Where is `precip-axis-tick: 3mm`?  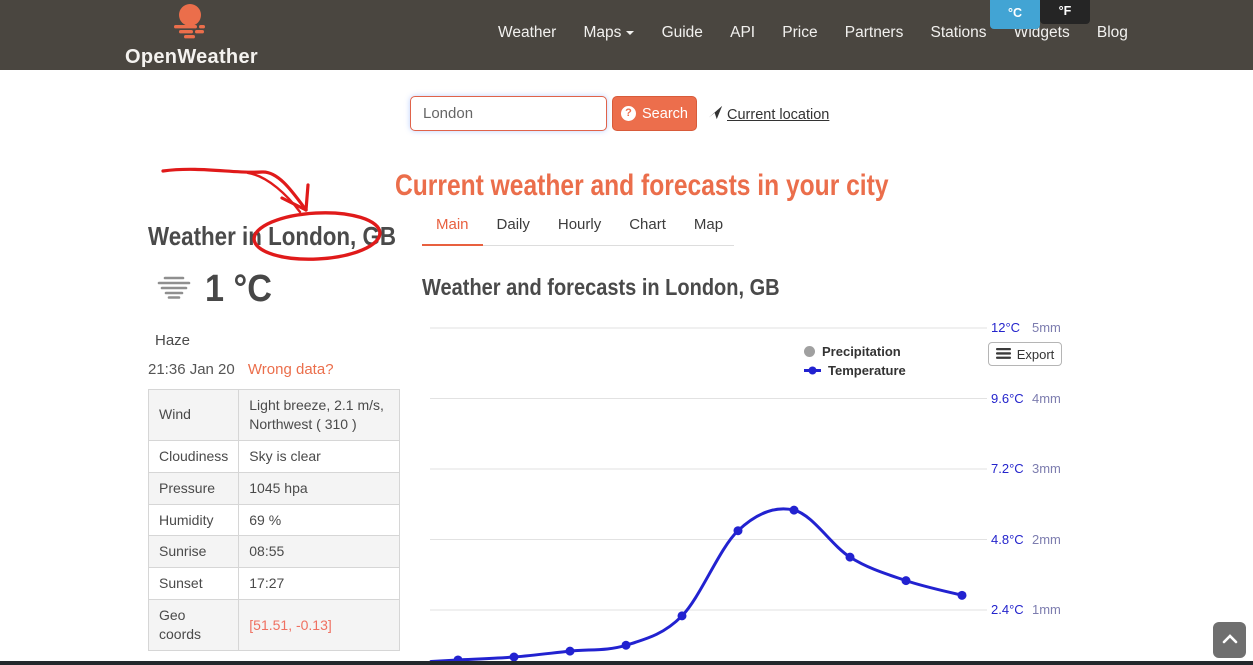
precip-axis-tick: 3mm is located at coordinates (1046, 468).